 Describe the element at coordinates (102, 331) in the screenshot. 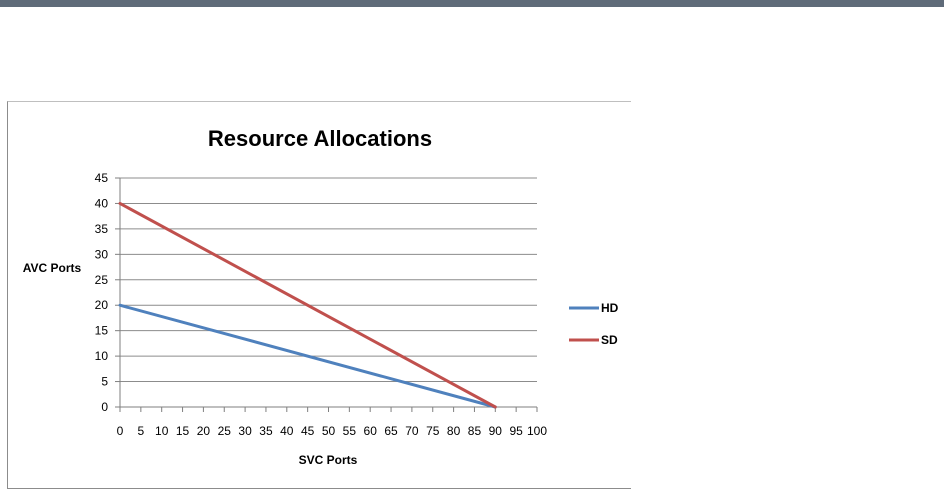

I see `y-tick-label: 15` at that location.